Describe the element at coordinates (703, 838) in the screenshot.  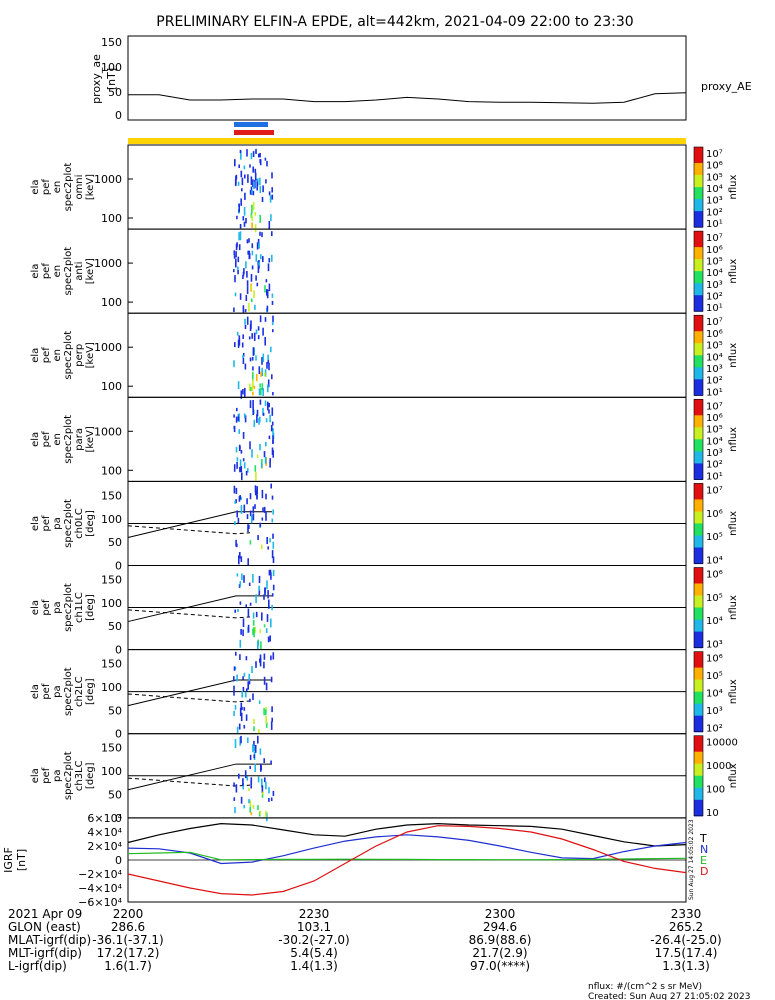
I see `igrf-legend-T: T` at that location.